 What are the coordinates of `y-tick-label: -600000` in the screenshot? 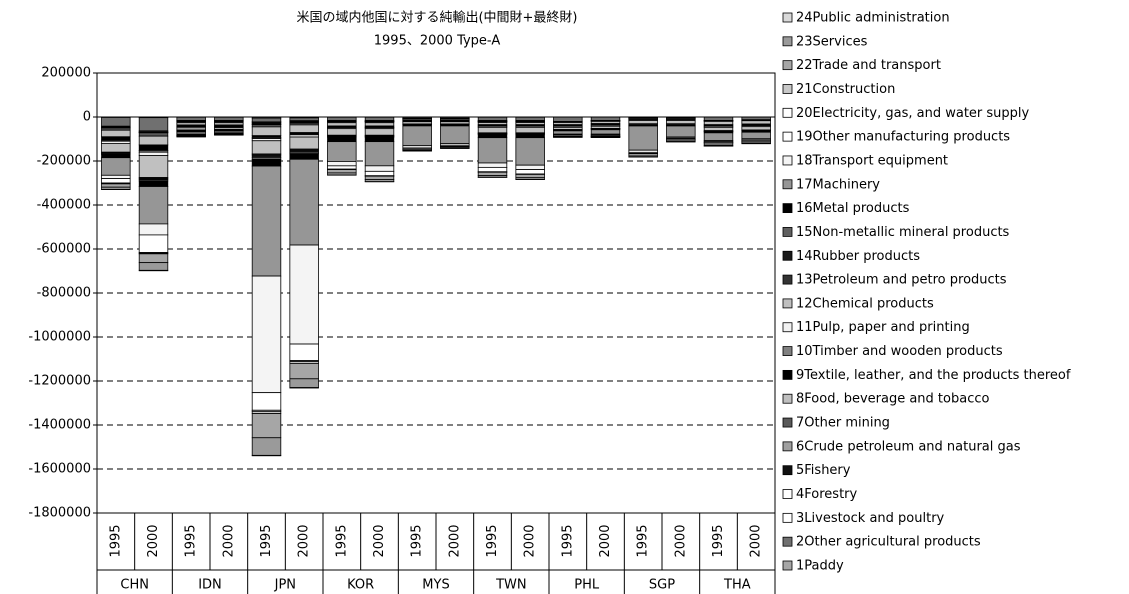 It's located at (64, 249).